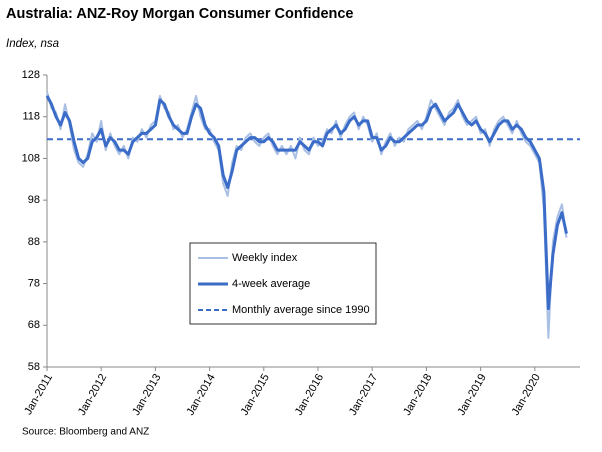 The height and width of the screenshot is (452, 602). Describe the element at coordinates (34, 200) in the screenshot. I see `y-tick-label: 98` at that location.